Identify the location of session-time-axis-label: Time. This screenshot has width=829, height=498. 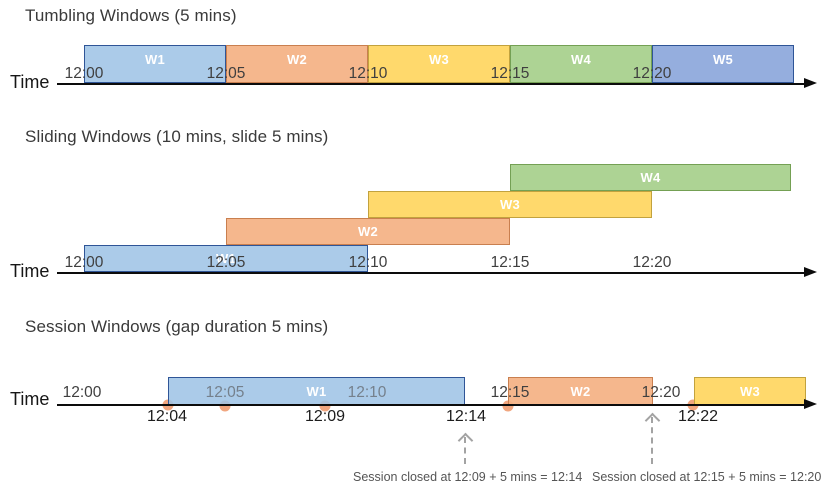
(30, 399).